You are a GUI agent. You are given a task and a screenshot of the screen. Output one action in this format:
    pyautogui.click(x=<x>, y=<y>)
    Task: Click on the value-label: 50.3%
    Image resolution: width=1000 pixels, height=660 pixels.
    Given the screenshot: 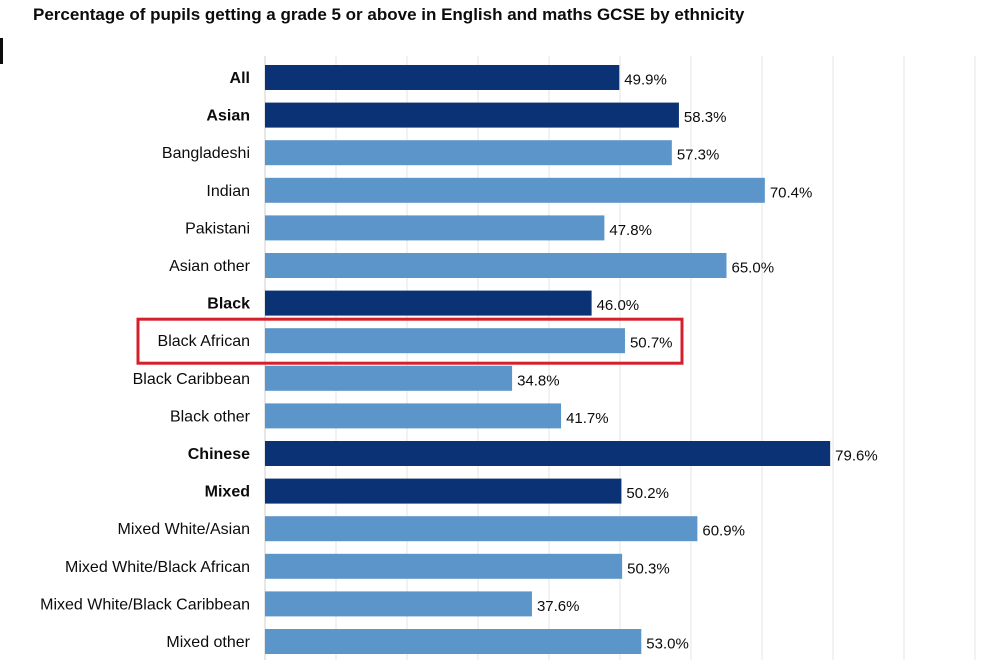 What is the action you would take?
    pyautogui.click(x=648, y=568)
    